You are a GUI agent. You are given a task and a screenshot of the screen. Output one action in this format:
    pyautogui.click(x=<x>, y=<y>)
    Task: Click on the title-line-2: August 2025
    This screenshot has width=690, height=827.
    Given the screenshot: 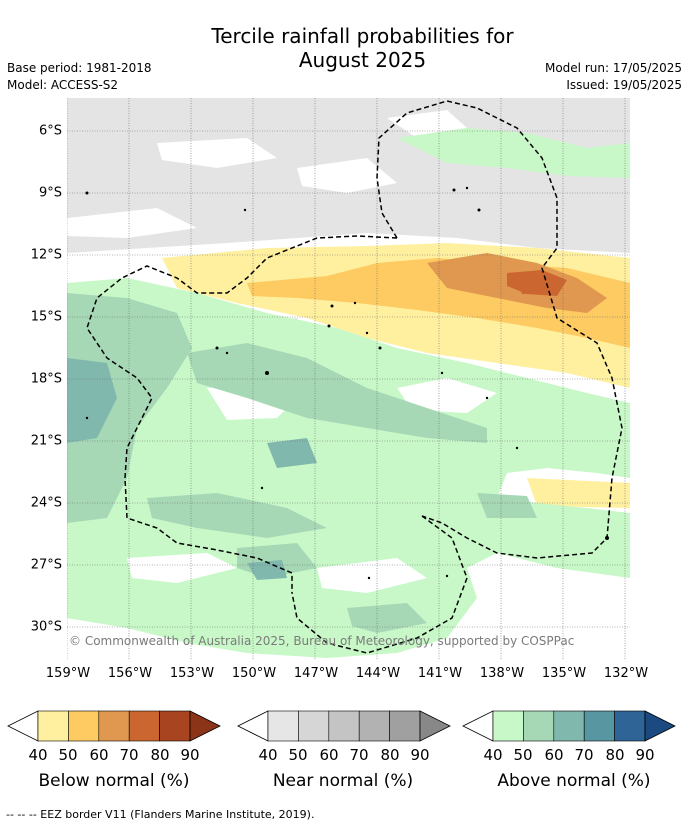 What is the action you would take?
    pyautogui.click(x=362, y=60)
    